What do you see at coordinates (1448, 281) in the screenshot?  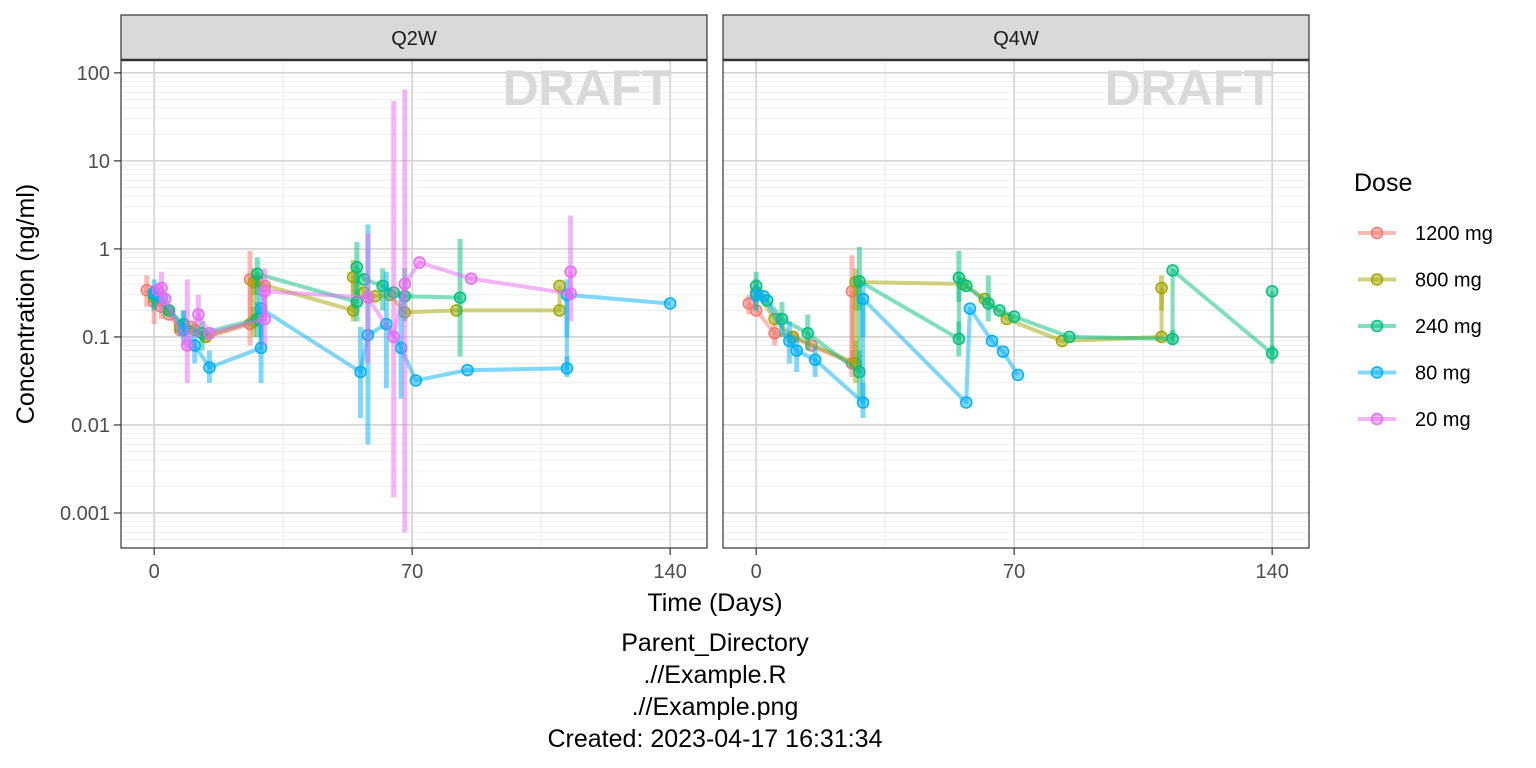 I see `legend-label: 800 mg` at bounding box center [1448, 281].